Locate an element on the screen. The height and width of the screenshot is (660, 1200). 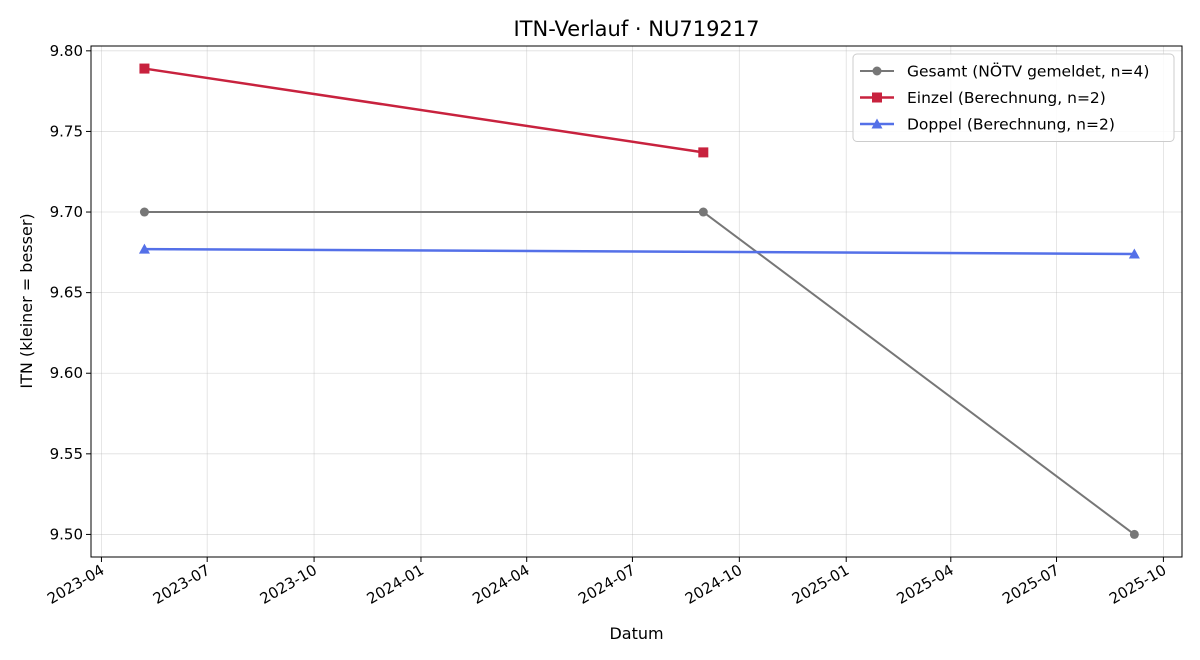
x-tick-label: 2024-07 is located at coordinates (606, 584).